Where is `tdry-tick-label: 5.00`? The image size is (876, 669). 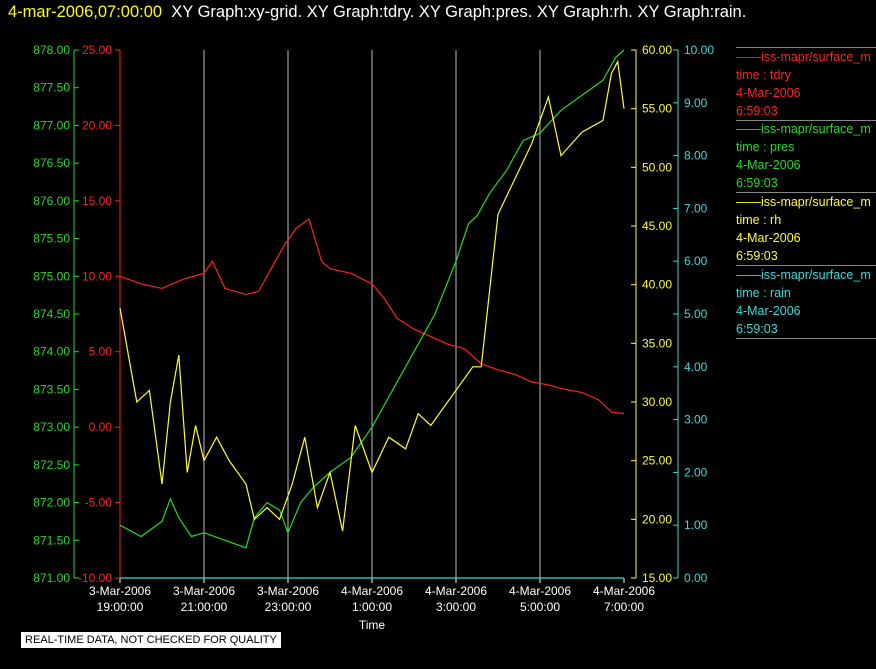 tdry-tick-label: 5.00 is located at coordinates (101, 352).